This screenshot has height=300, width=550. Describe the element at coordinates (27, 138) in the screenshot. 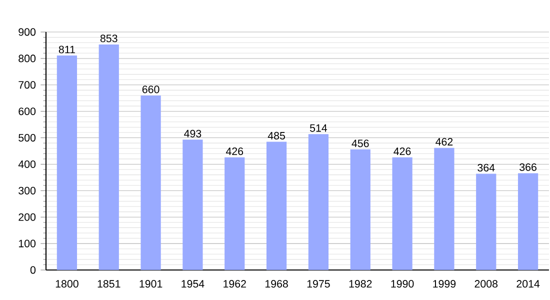

I see `y-tick-label: 500` at that location.